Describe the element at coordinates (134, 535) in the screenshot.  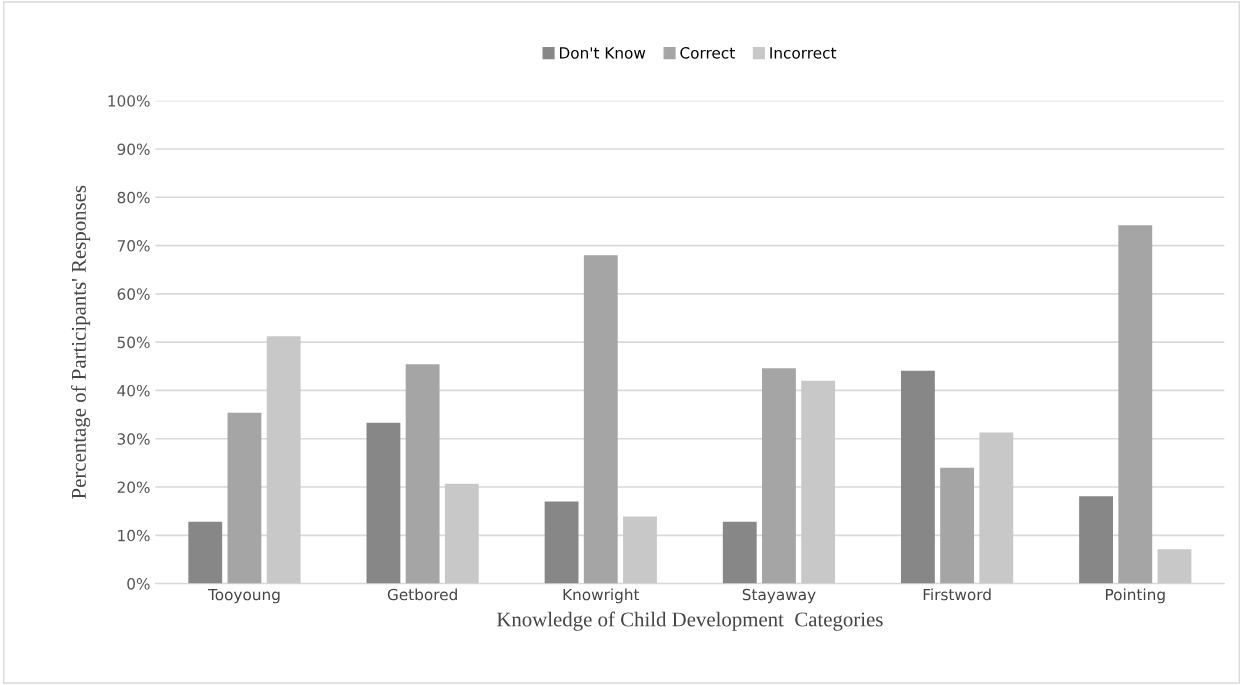
I see `y-tick-label: 10%` at that location.